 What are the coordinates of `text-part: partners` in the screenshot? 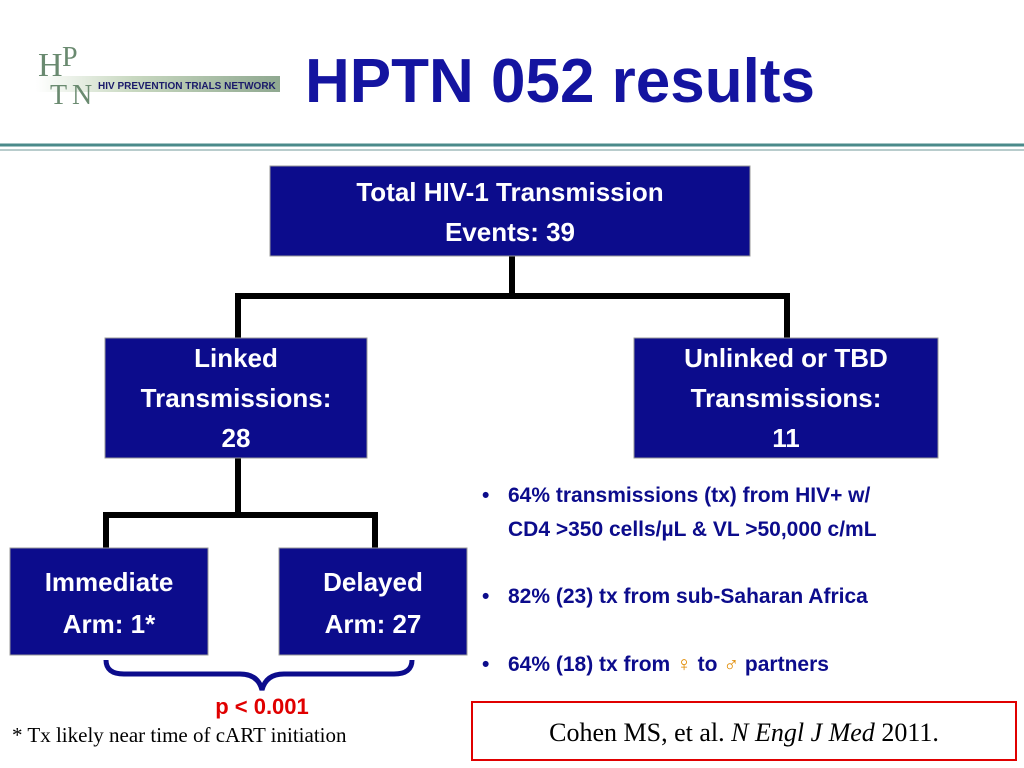 It's located at (784, 664).